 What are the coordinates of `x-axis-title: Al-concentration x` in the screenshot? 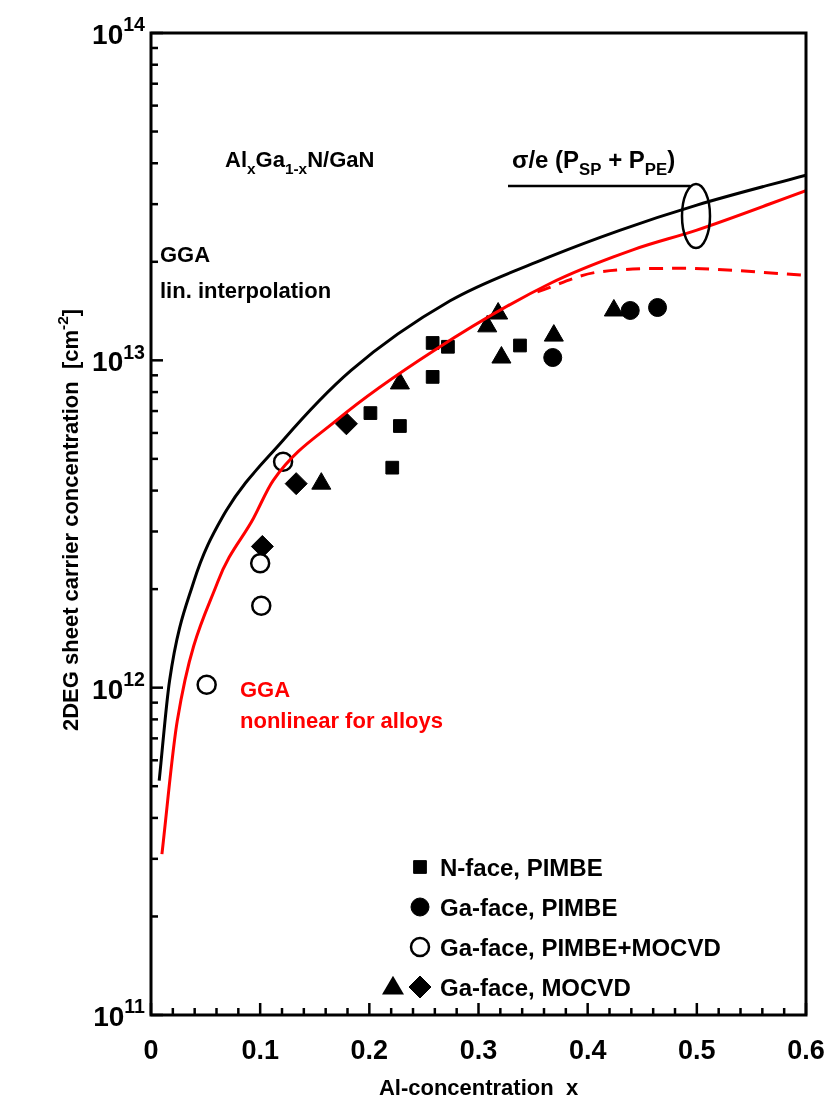 It's located at (478, 1087).